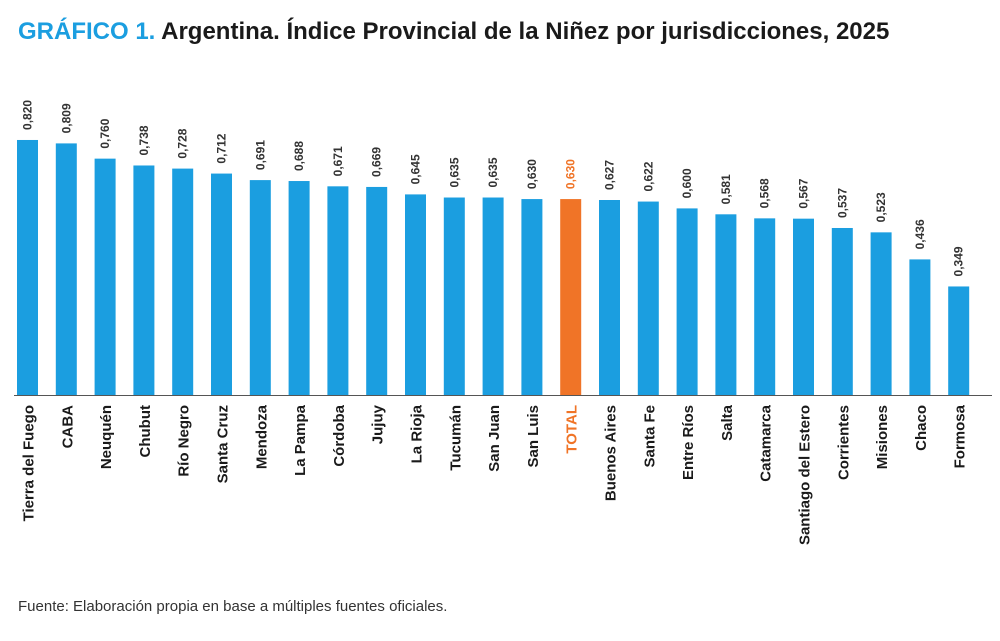 Image resolution: width=1000 pixels, height=641 pixels. Describe the element at coordinates (261, 436) in the screenshot. I see `x-tick-label: Mendoza` at that location.